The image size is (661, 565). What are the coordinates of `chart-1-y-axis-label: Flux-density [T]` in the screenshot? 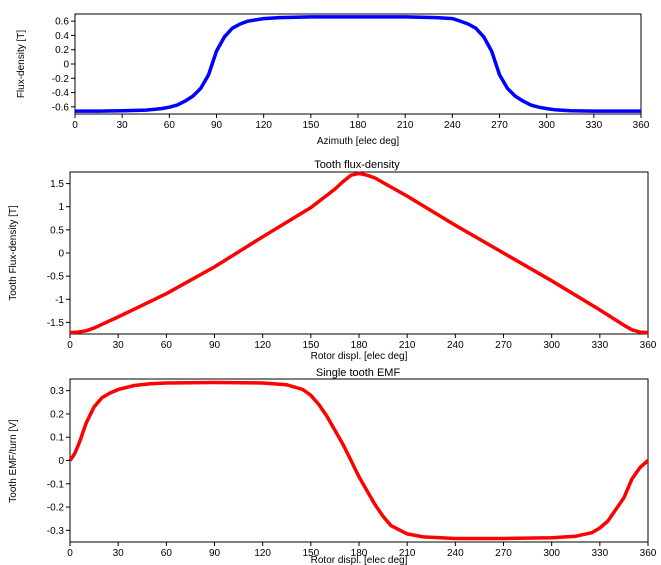 It's located at (21, 64).